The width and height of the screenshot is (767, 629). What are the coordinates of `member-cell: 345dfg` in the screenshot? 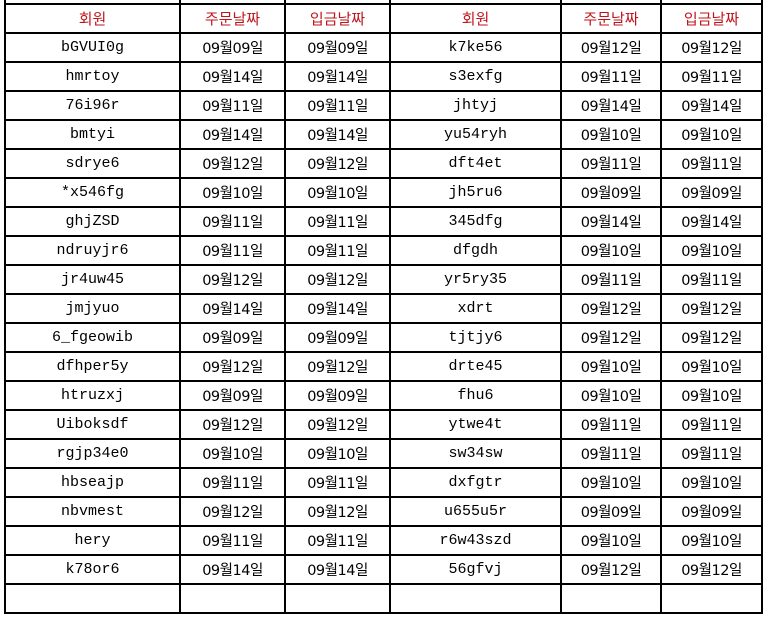 It's located at (475, 221).